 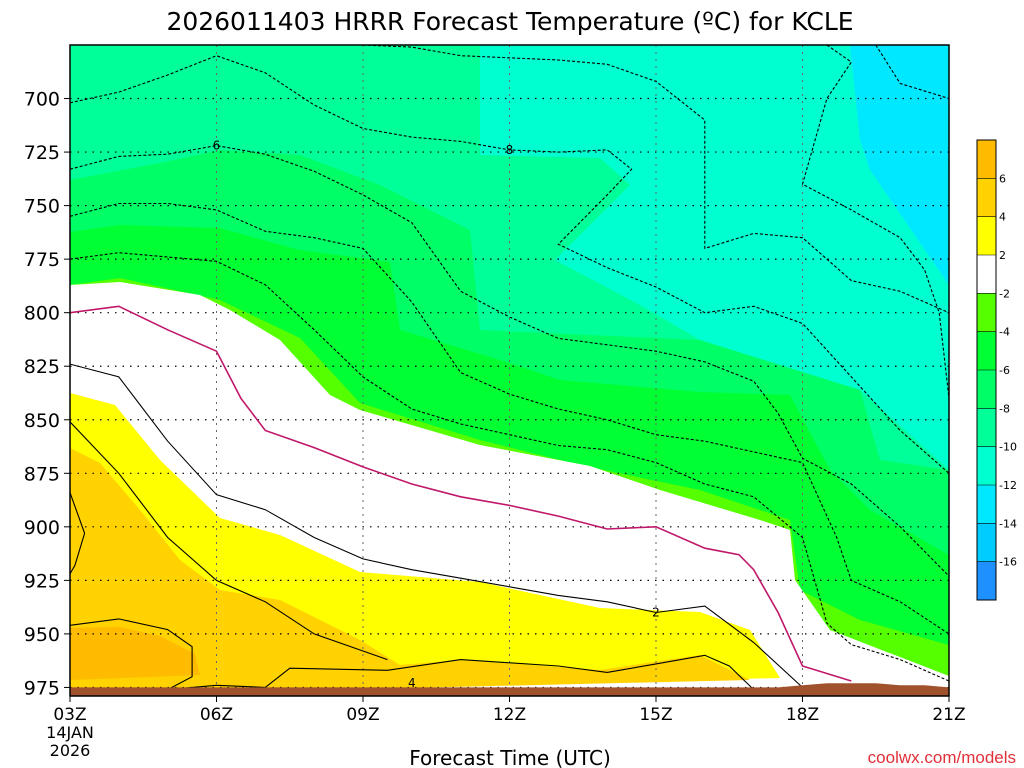 I want to click on credit-link: coolwx.com/models, so click(x=942, y=757).